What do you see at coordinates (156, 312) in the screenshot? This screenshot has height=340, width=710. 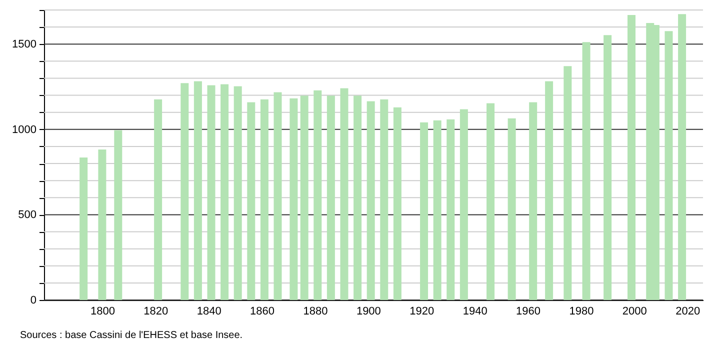 I see `x-tick-label: 1820` at bounding box center [156, 312].